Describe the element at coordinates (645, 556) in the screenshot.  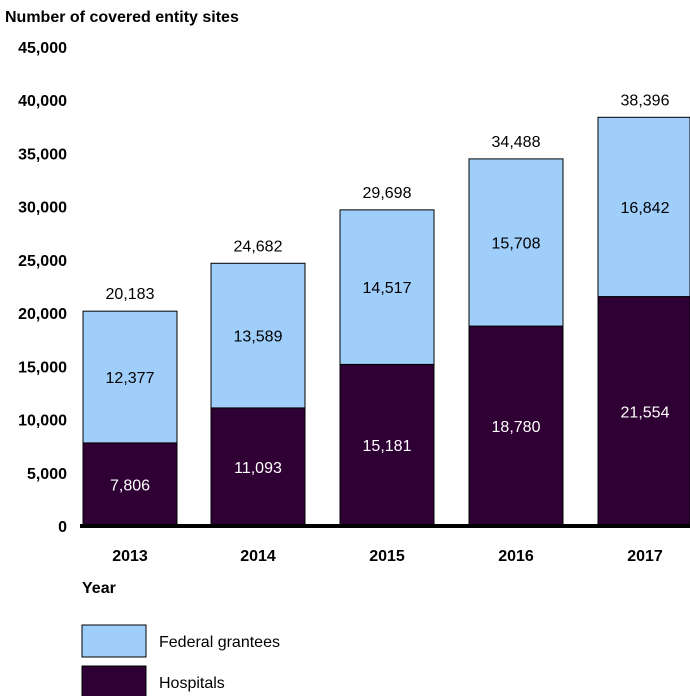
I see `x-tick-label: 2017` at that location.